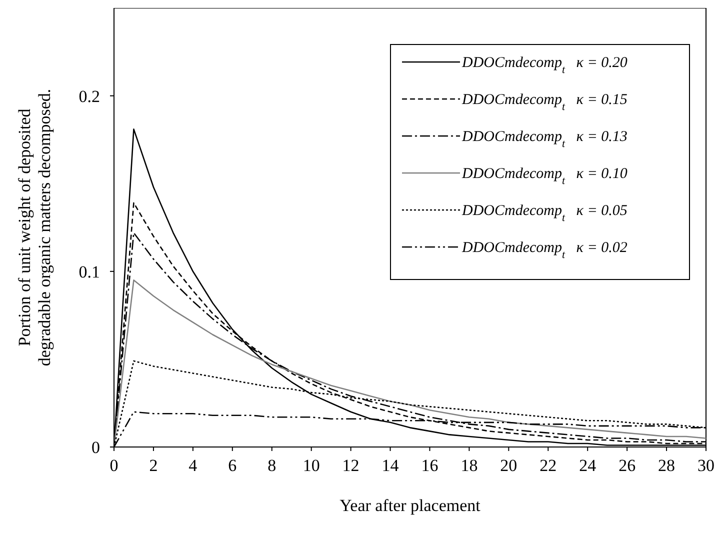 Image resolution: width=728 pixels, height=535 pixels. Describe the element at coordinates (193, 466) in the screenshot. I see `x-tick-label: 4` at that location.